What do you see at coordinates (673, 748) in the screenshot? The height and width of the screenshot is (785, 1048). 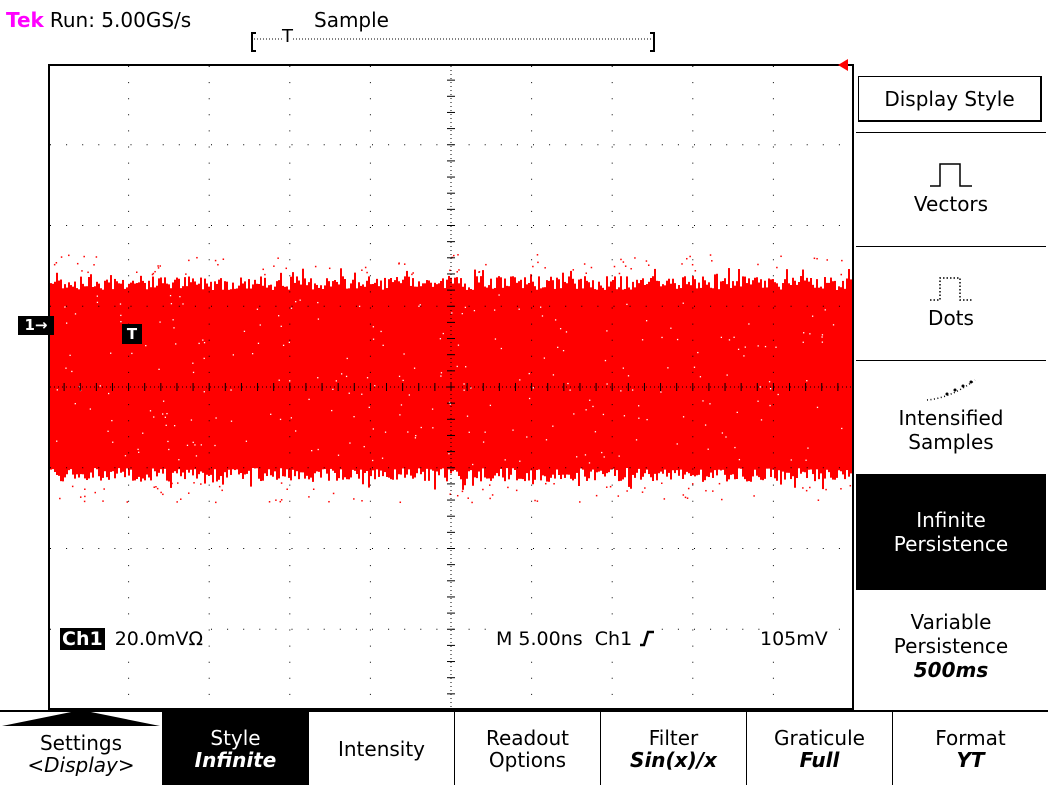 I see `bottom-button-filter: Filter Sin(x)/x` at bounding box center [673, 748].